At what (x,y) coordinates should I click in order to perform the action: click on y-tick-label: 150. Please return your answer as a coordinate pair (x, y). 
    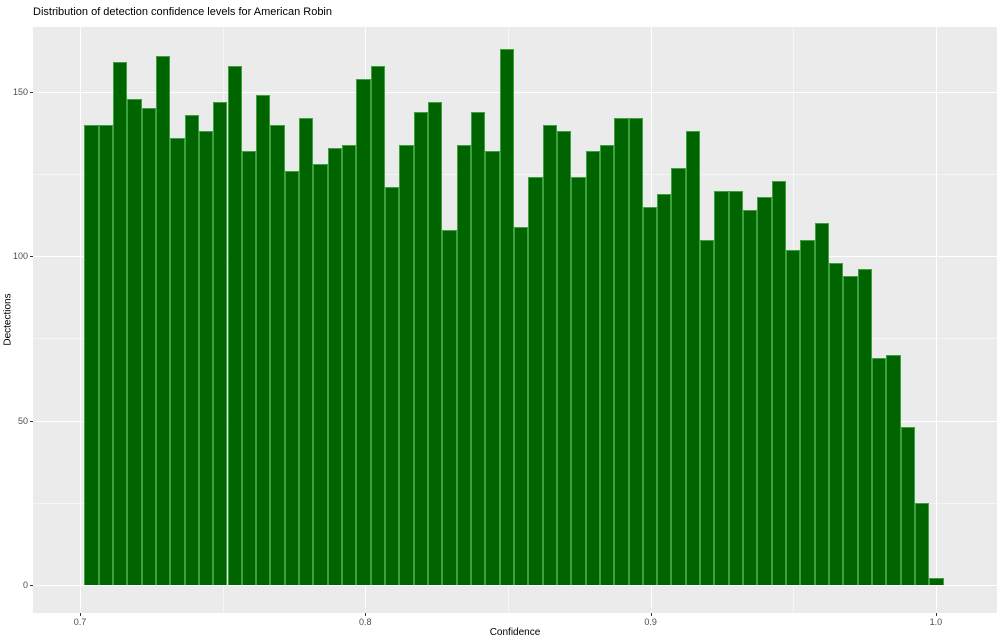
    Looking at the image, I should click on (20, 91).